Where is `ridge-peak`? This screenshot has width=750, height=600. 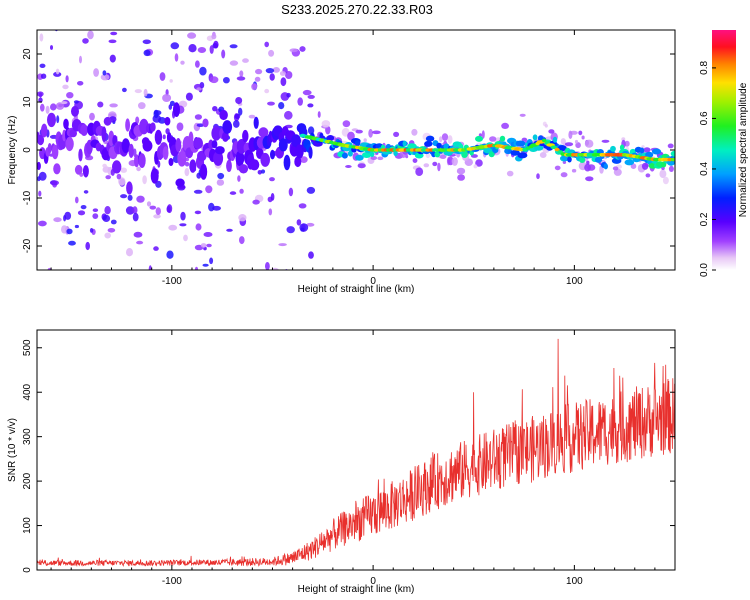 ridge-peak is located at coordinates (380, 150).